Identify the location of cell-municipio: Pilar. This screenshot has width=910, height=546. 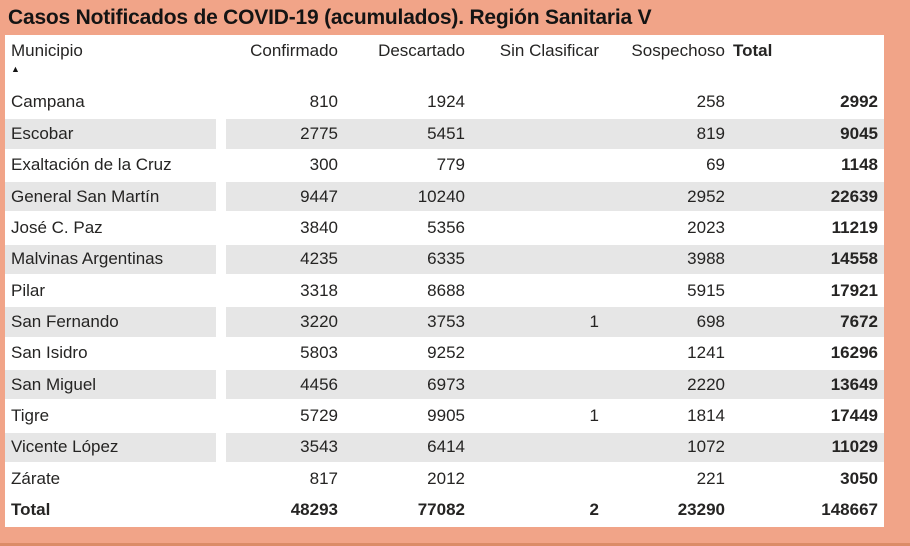
(110, 291).